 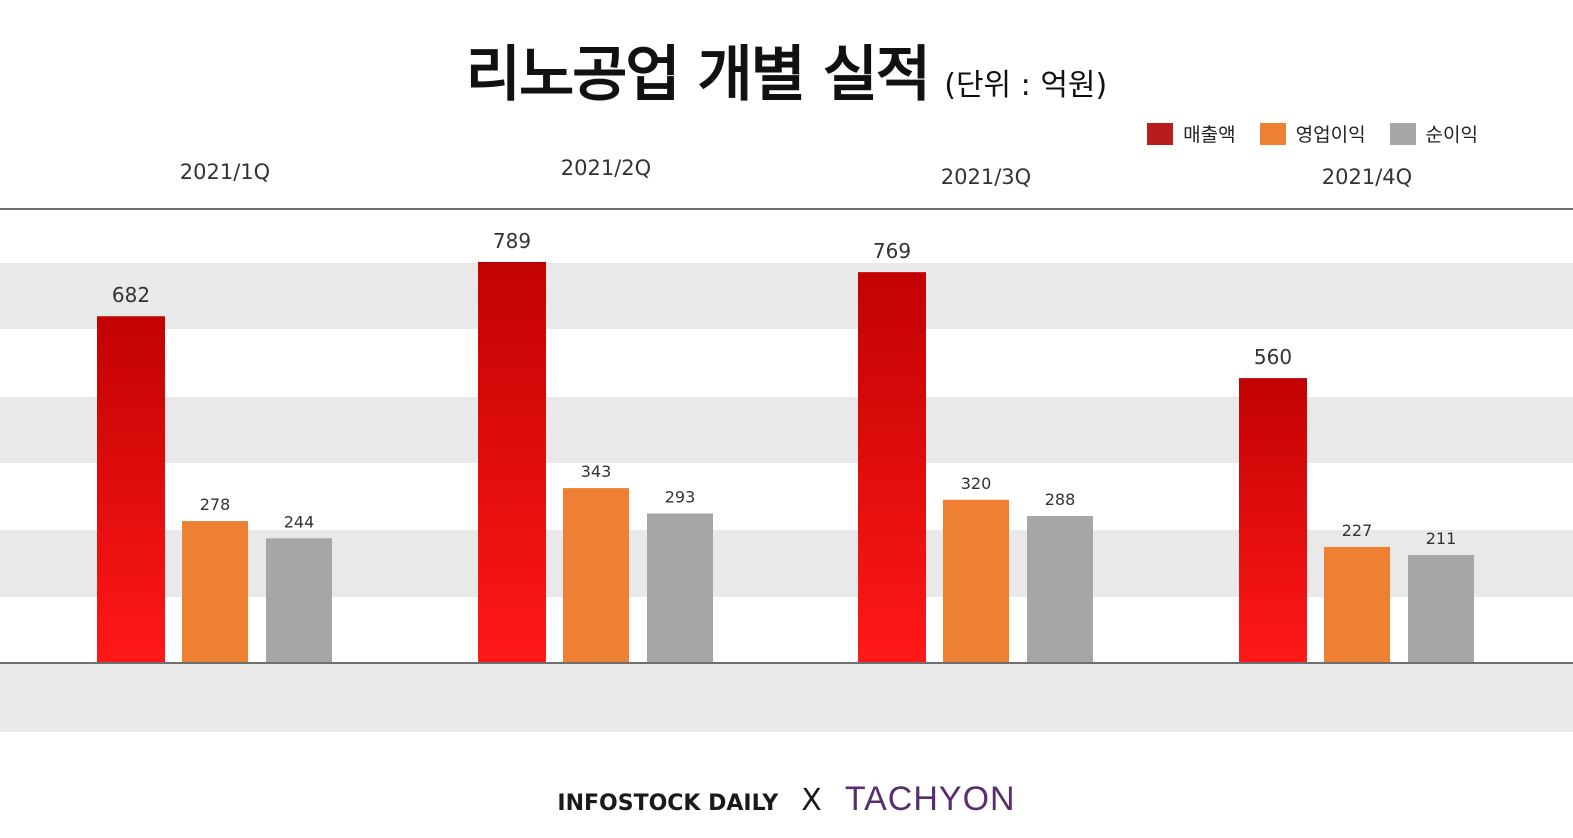 What do you see at coordinates (668, 803) in the screenshot?
I see `infostock-logo: INFOSTOCK DAILY` at bounding box center [668, 803].